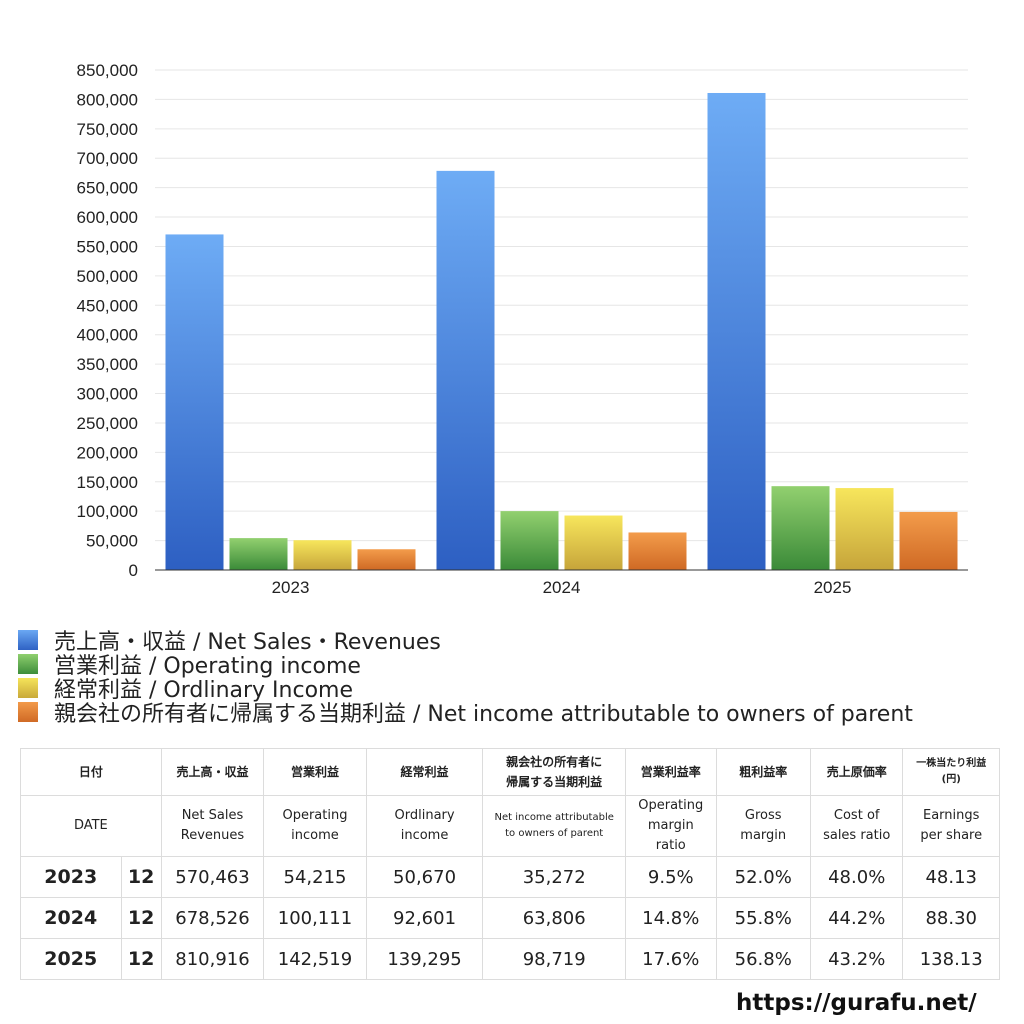 The height and width of the screenshot is (1024, 1024). I want to click on th-eps-en: Earnings per share, so click(951, 826).